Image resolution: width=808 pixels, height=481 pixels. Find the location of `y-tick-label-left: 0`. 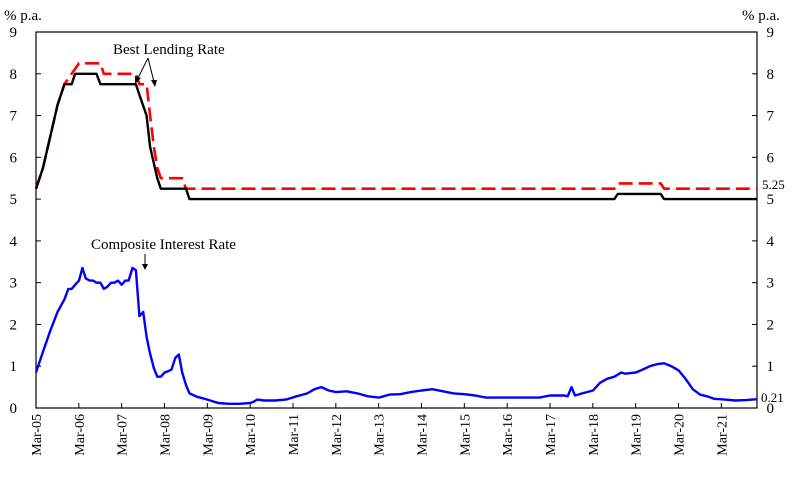

y-tick-label-left: 0 is located at coordinates (14, 409).